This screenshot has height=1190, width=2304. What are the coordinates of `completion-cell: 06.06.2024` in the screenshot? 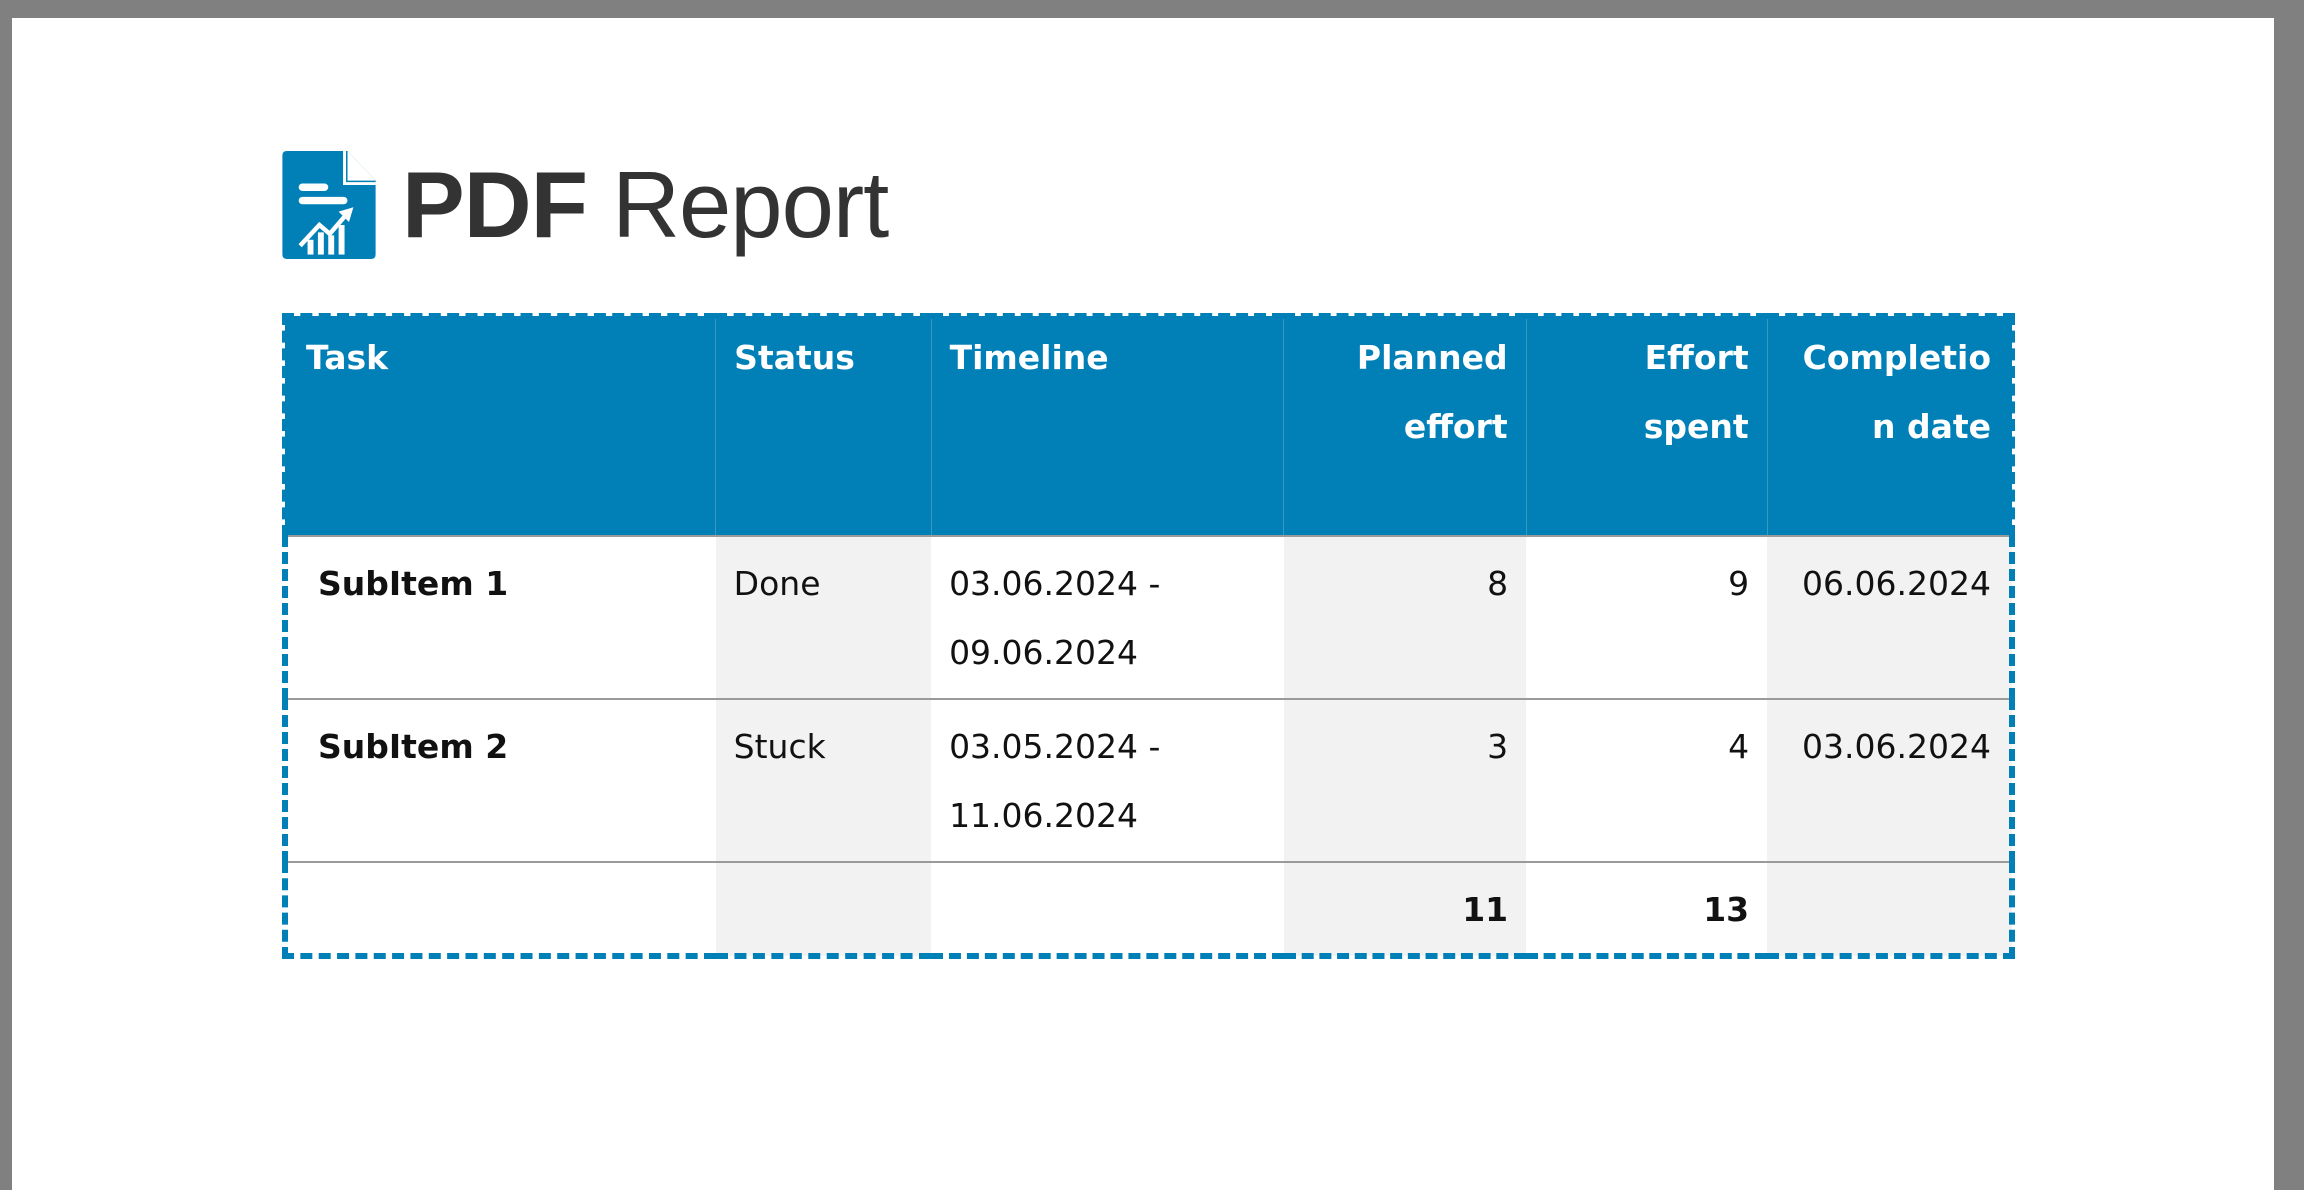 It's located at (1889, 617).